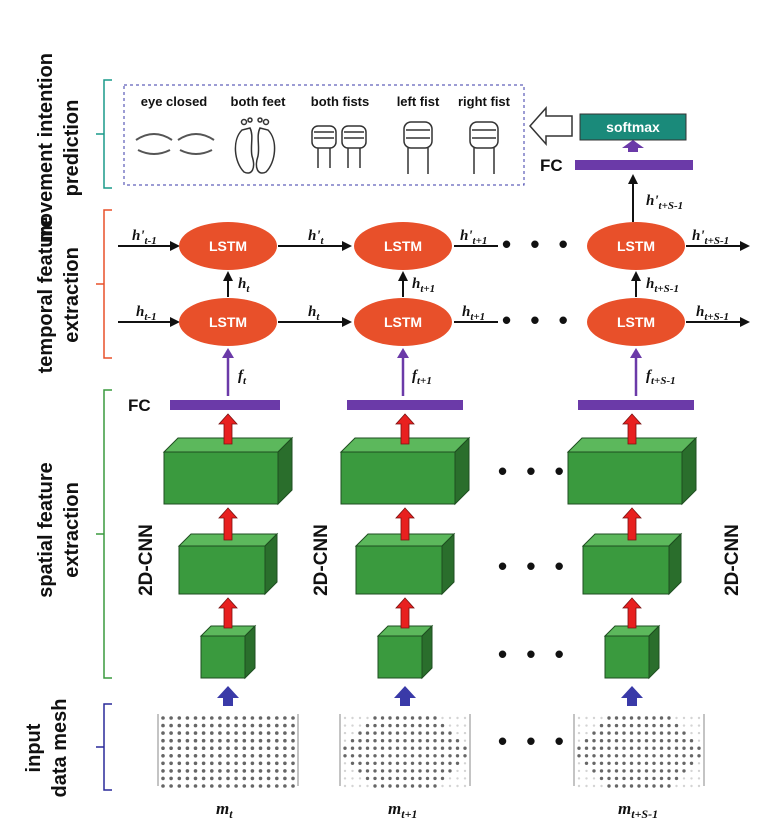  I want to click on hp-2-h: h', so click(466, 236).